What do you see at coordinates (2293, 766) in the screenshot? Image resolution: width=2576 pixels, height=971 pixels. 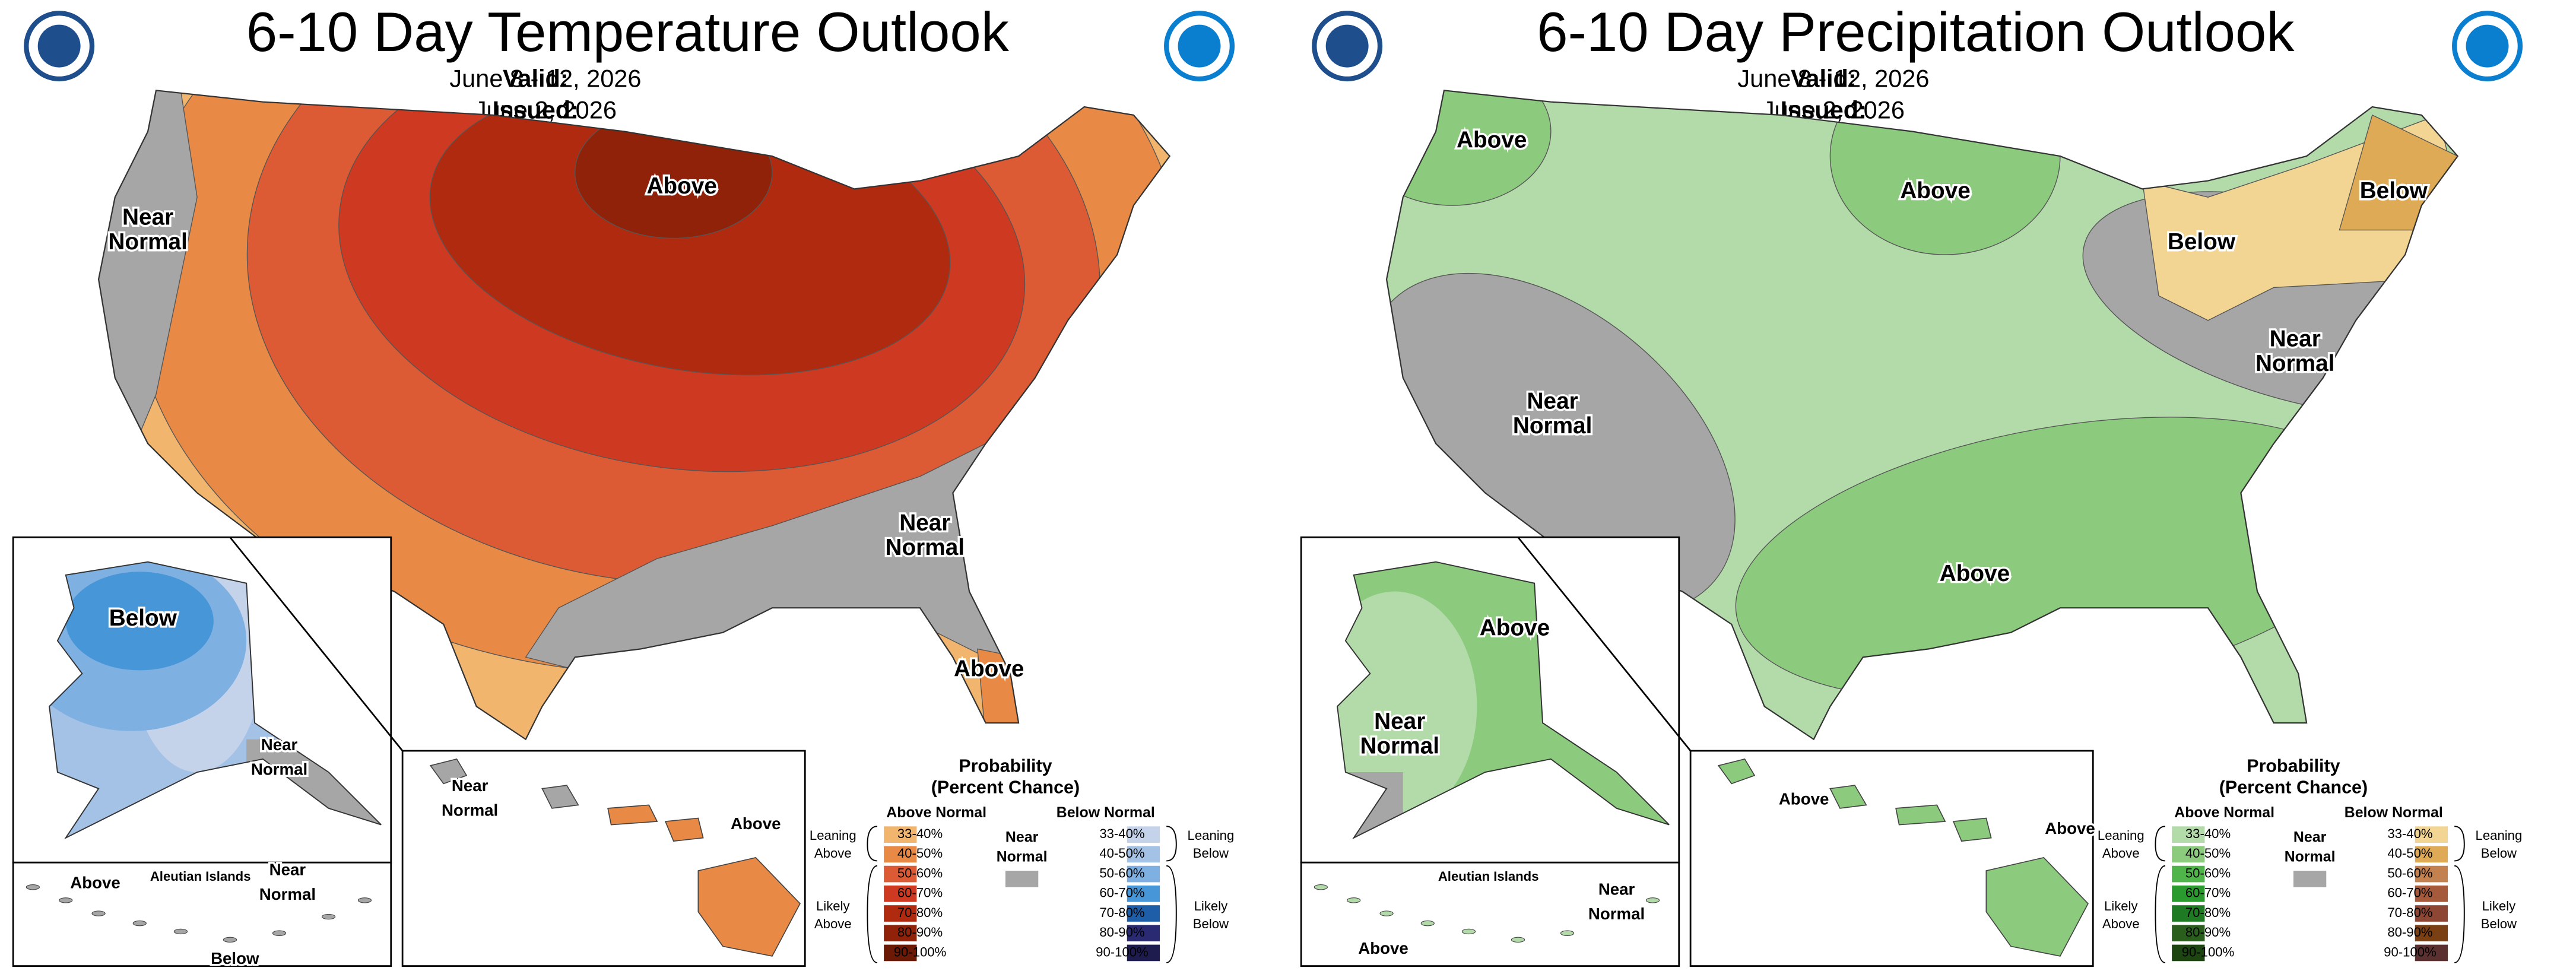 I see `legend-title: Probability` at bounding box center [2293, 766].